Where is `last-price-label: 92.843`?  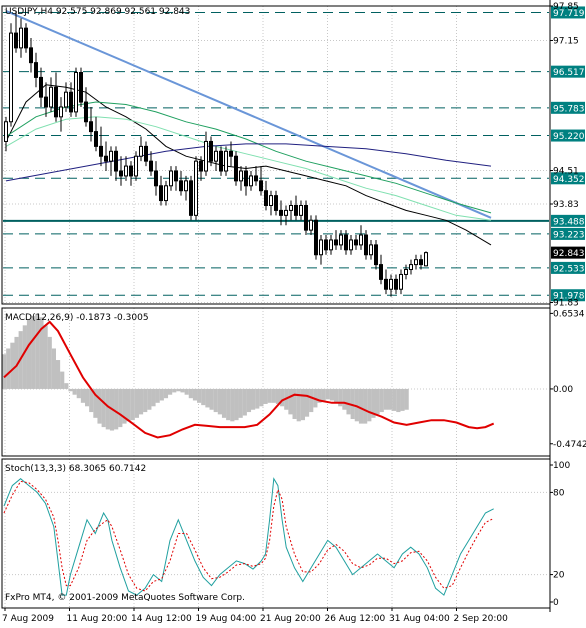 last-price-label: 92.843 is located at coordinates (569, 254).